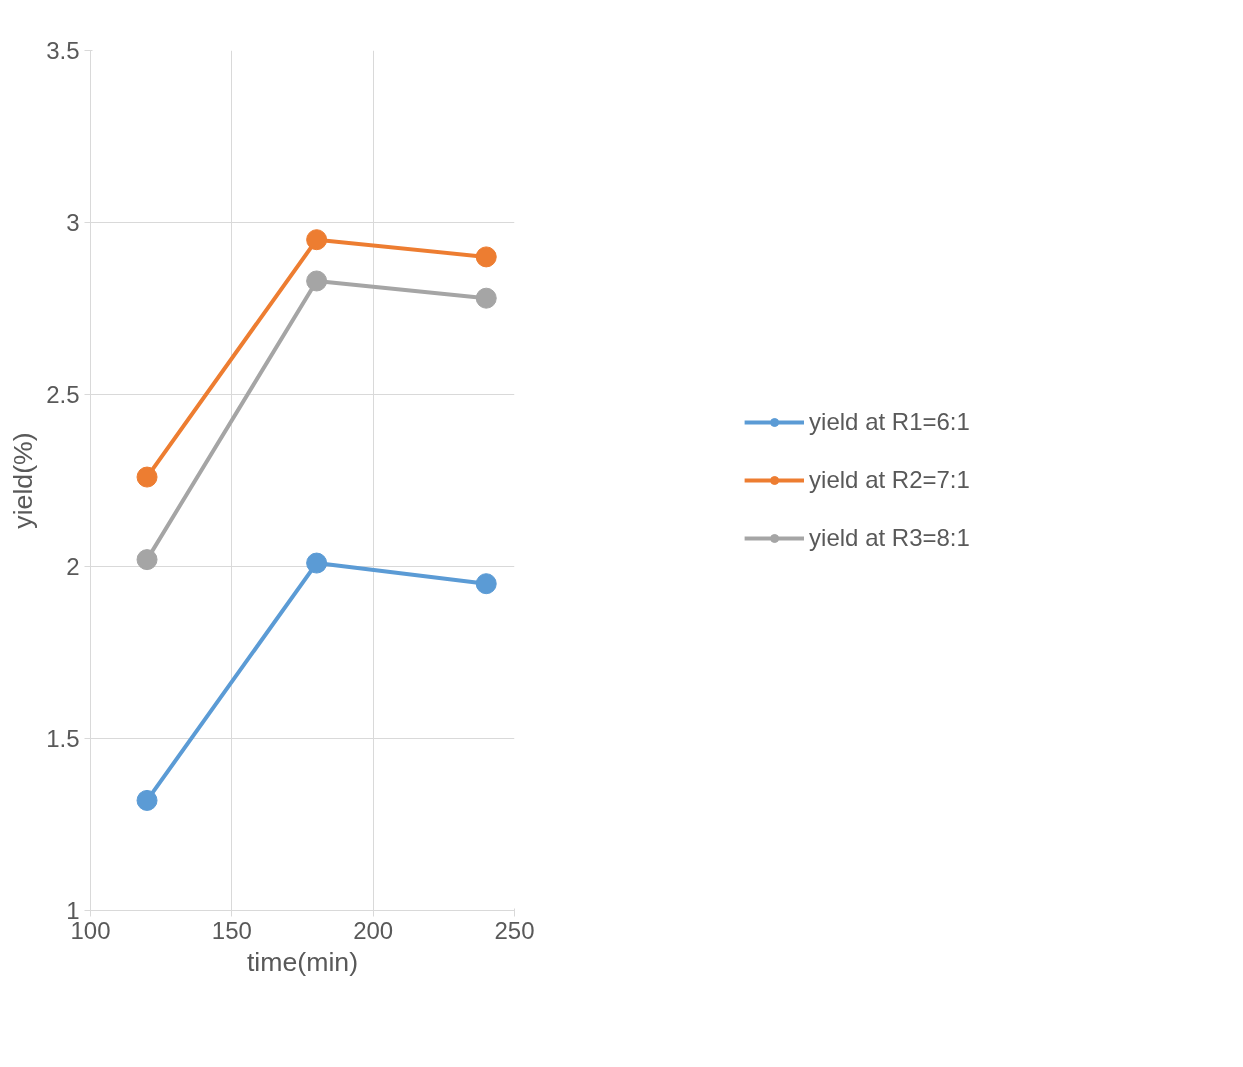  Describe the element at coordinates (889, 480) in the screenshot. I see `legend-label: yield at R2=7:1` at that location.